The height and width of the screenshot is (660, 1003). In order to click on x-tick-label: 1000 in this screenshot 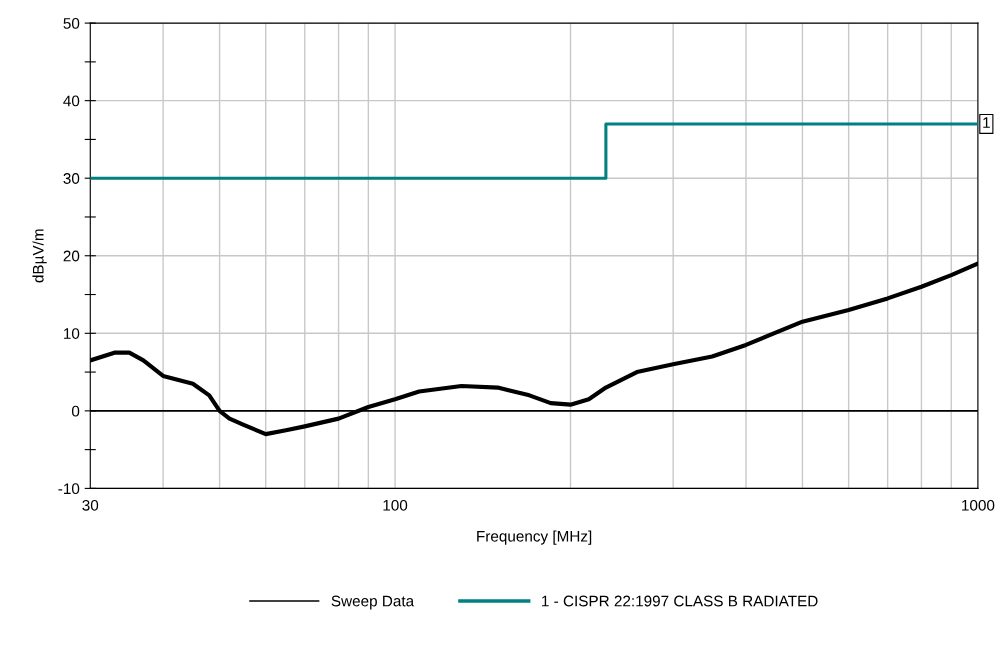, I will do `click(978, 505)`.